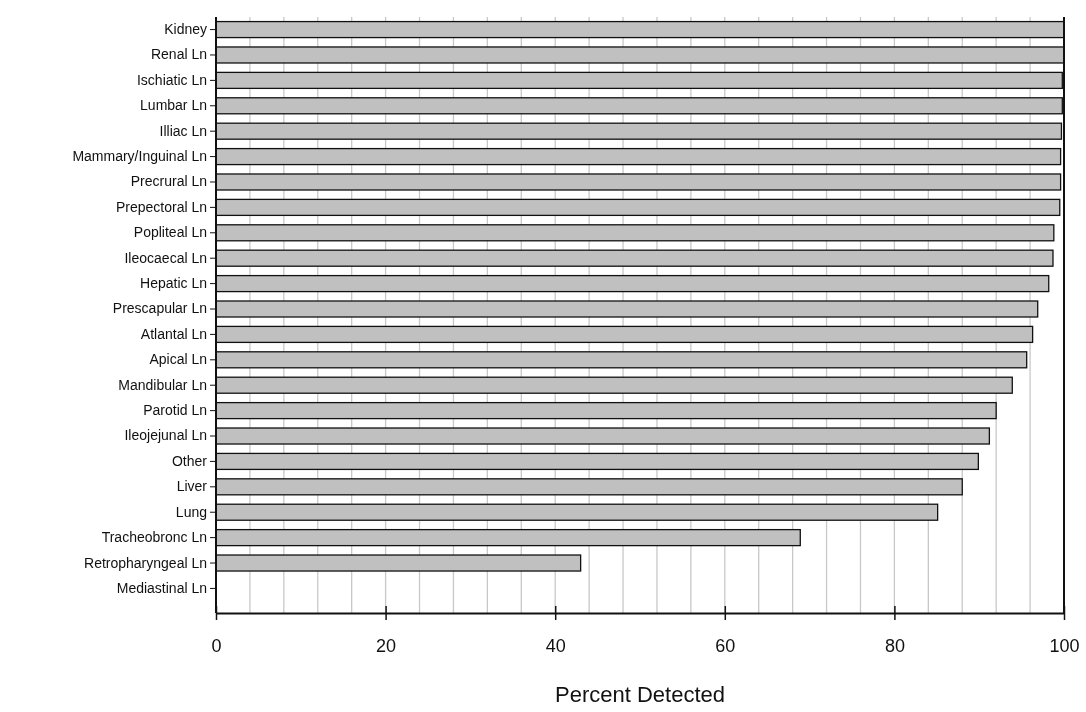 This screenshot has width=1086, height=712. Describe the element at coordinates (154, 537) in the screenshot. I see `y-tick-label: Tracheobronc Ln` at that location.